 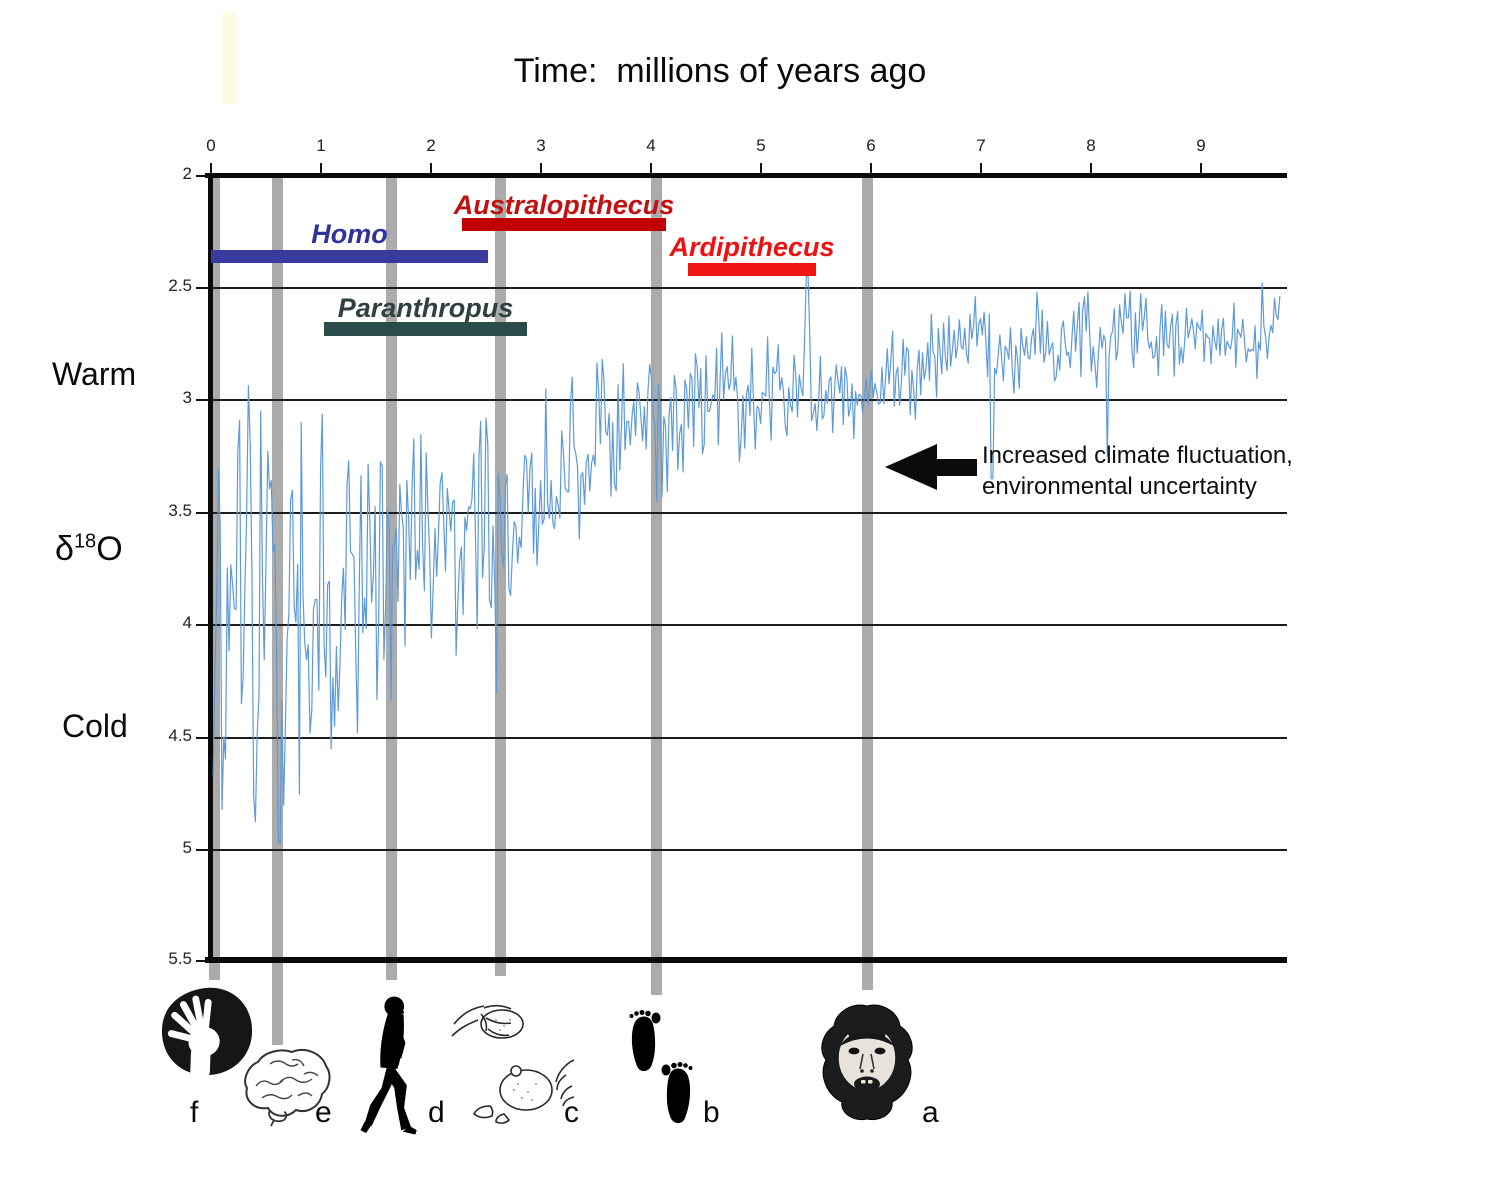 What do you see at coordinates (752, 247) in the screenshot?
I see `ardipithecus-label: Ardipithecus` at bounding box center [752, 247].